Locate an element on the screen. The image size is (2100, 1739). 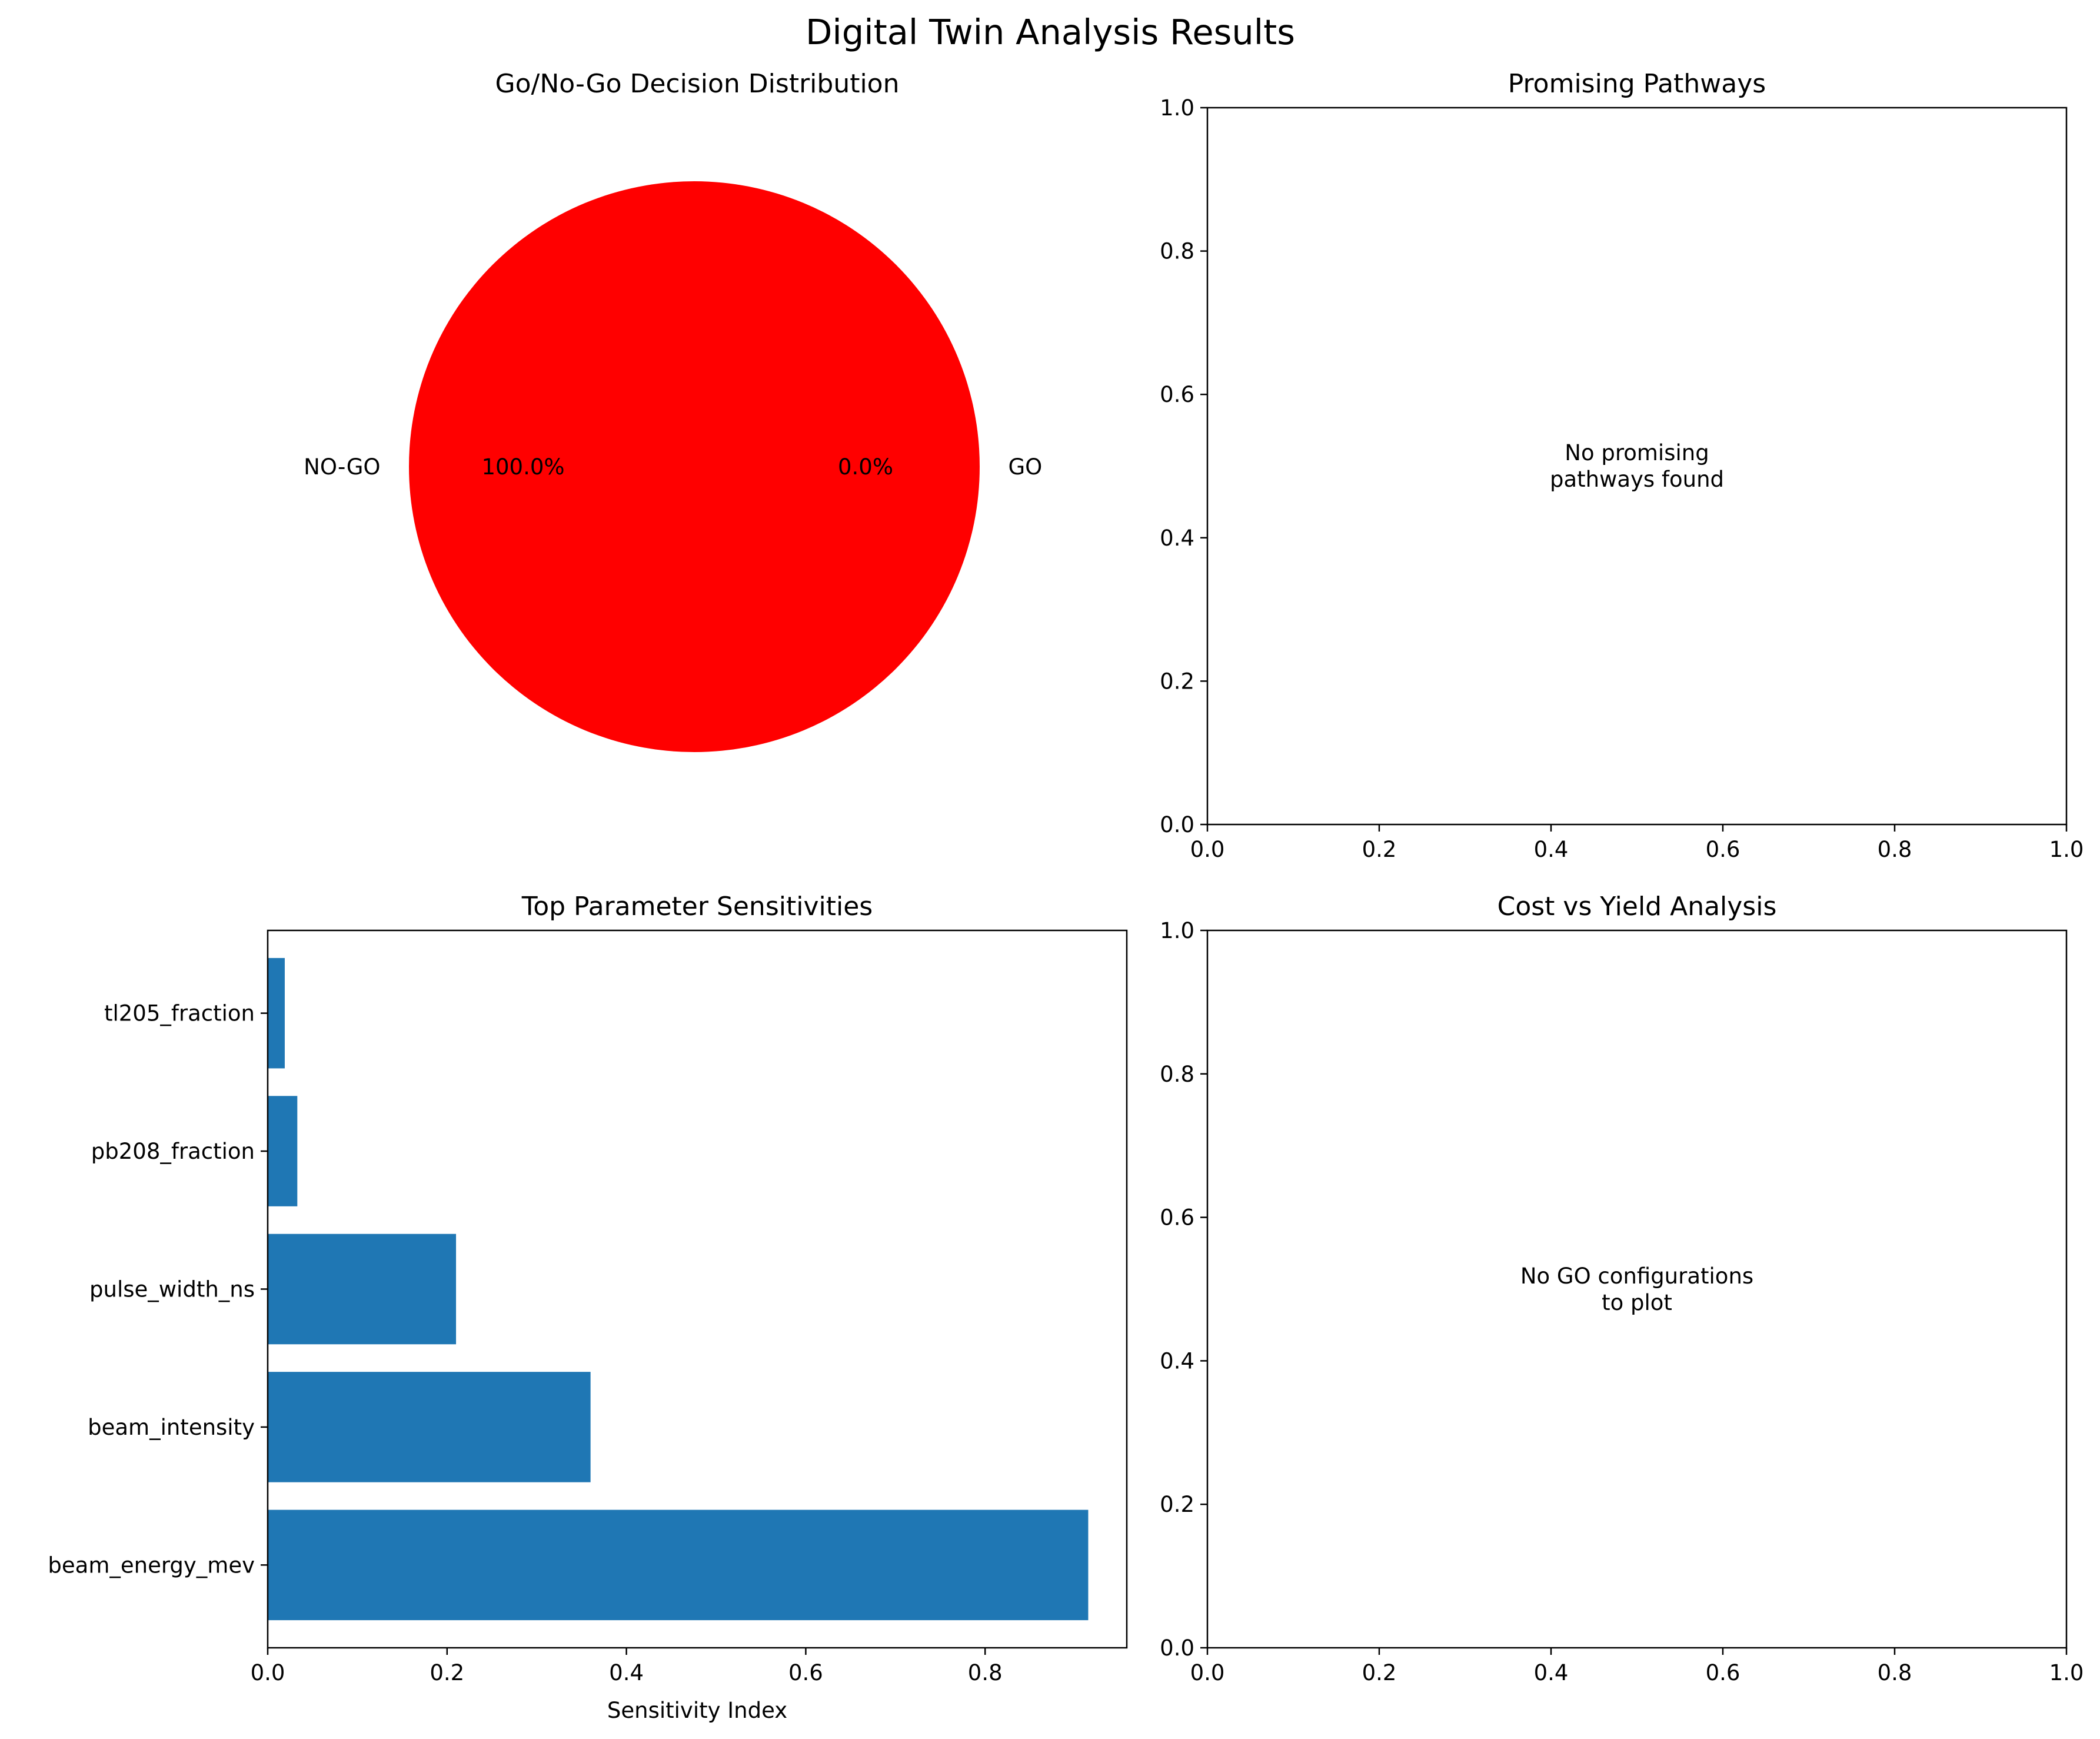
sensitivity-bars is located at coordinates (678, 1289).